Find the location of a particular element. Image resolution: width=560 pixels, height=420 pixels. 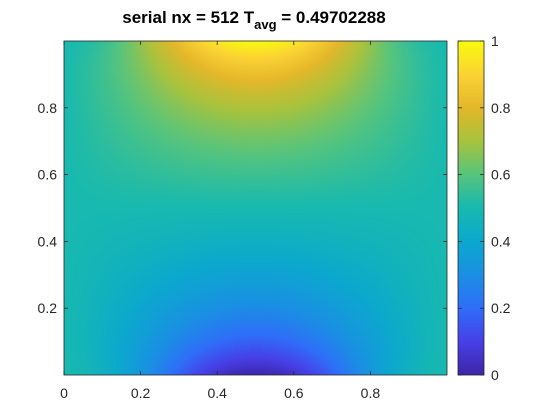

y-tick-label: 0.6 is located at coordinates (48, 175).